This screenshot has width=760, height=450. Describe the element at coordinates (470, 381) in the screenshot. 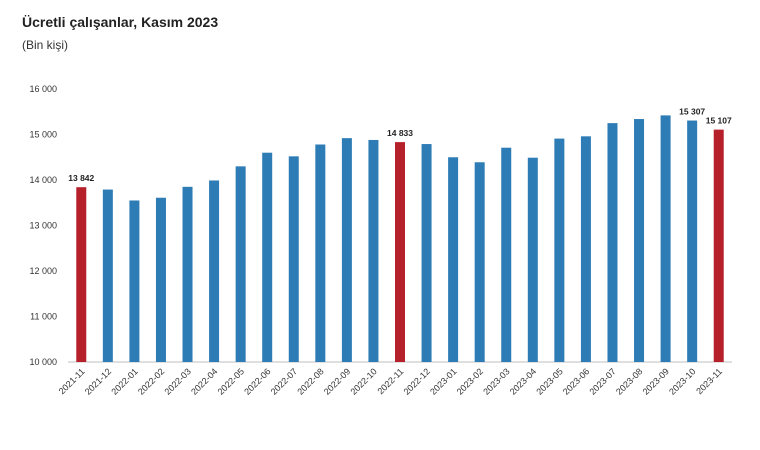

I see `x-tick-label: 2023-02` at that location.